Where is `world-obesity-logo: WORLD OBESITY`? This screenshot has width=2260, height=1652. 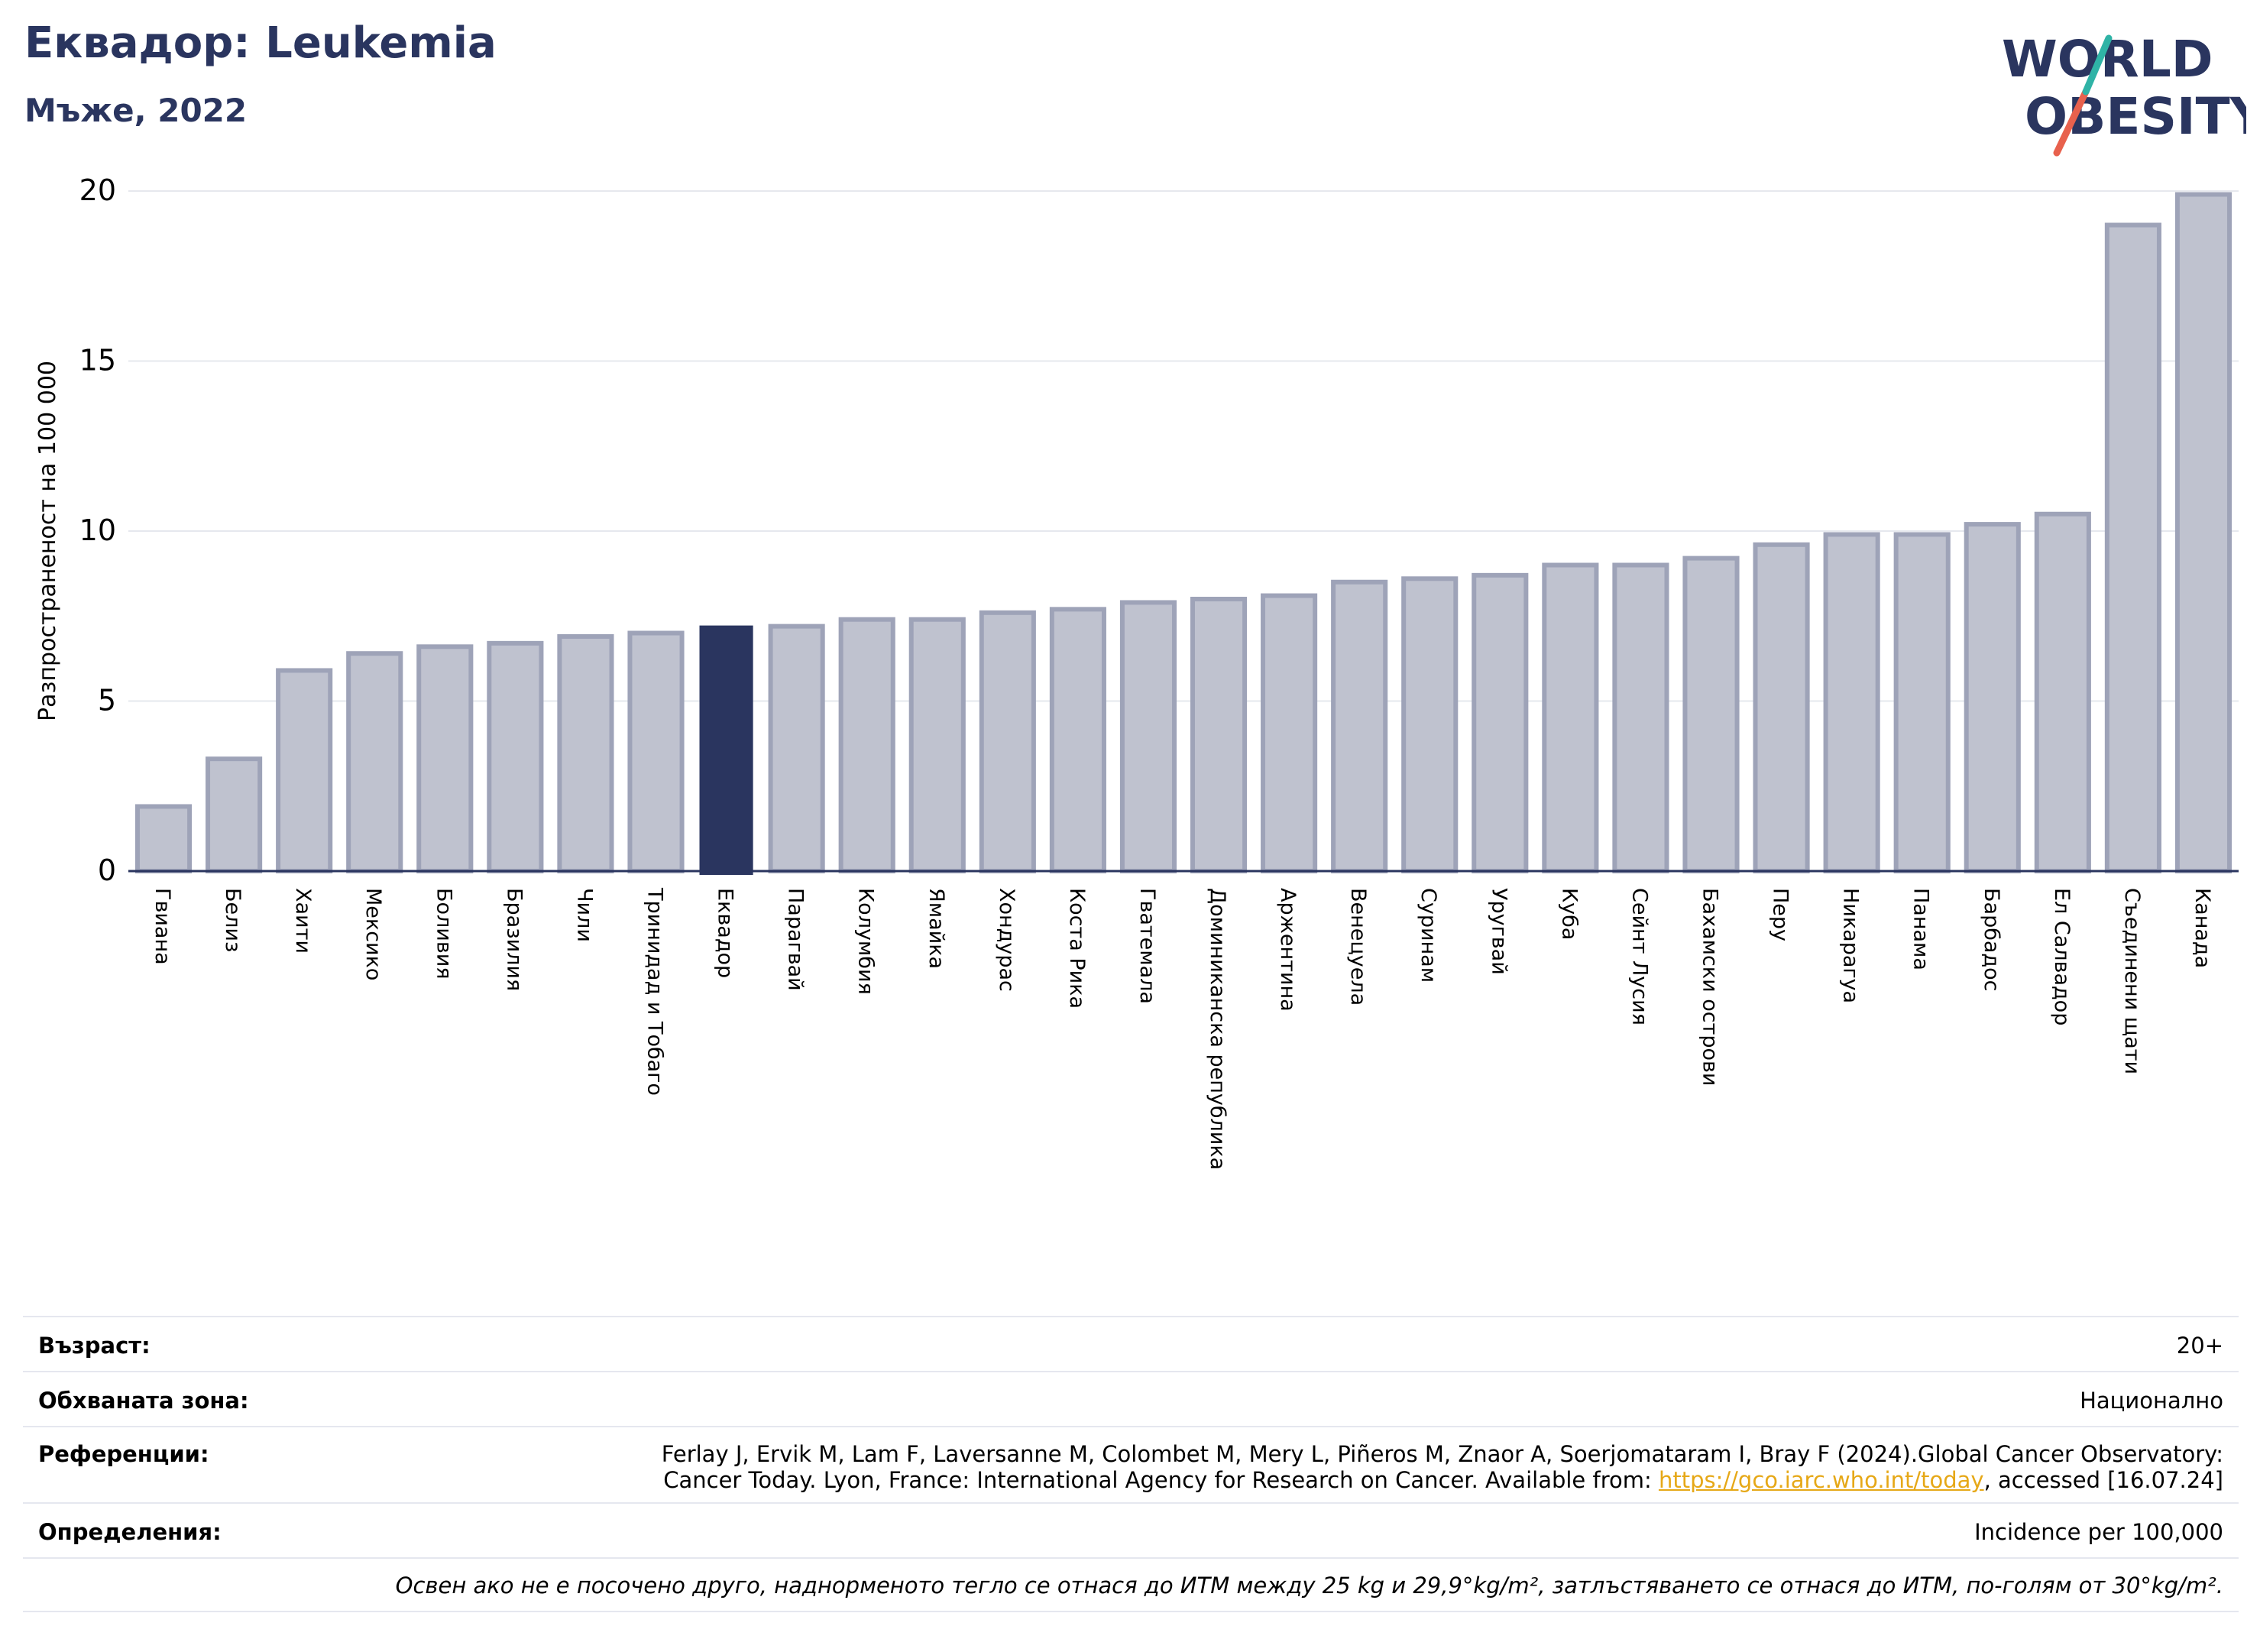 world-obesity-logo: WORLD OBESITY is located at coordinates (2124, 93).